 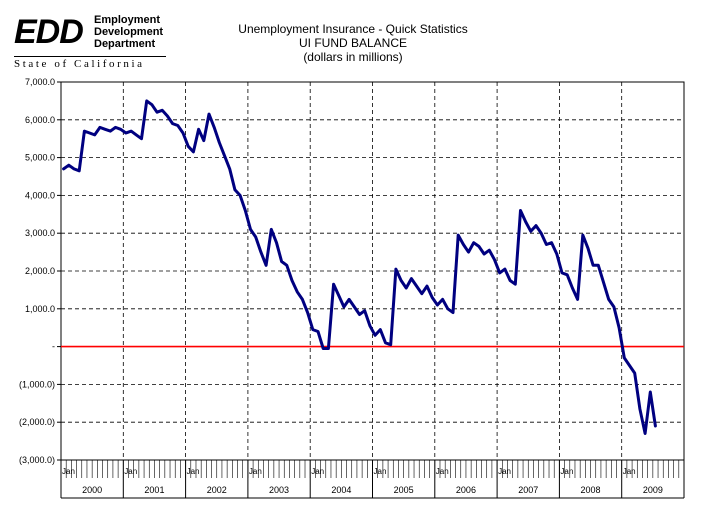 What do you see at coordinates (154, 490) in the screenshot?
I see `x-year-label: 2001` at bounding box center [154, 490].